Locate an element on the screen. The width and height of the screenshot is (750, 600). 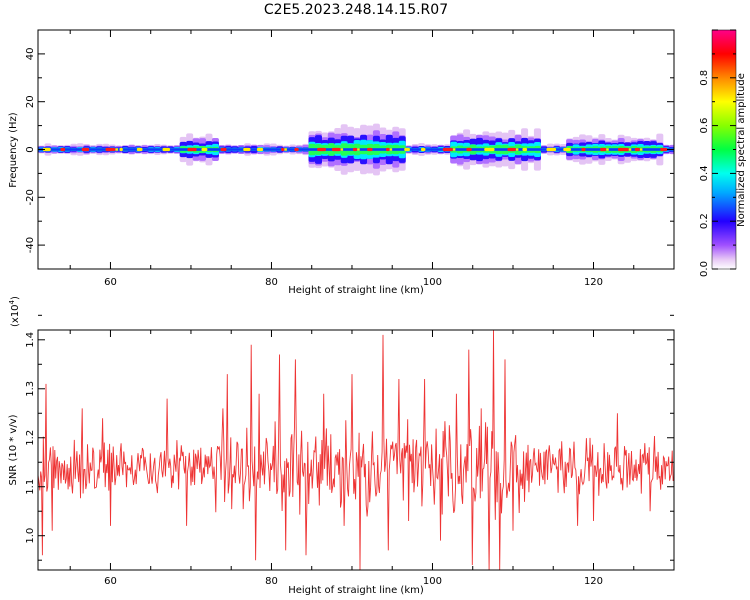
snr-y-tick-label: 1.2 is located at coordinates (30, 438).